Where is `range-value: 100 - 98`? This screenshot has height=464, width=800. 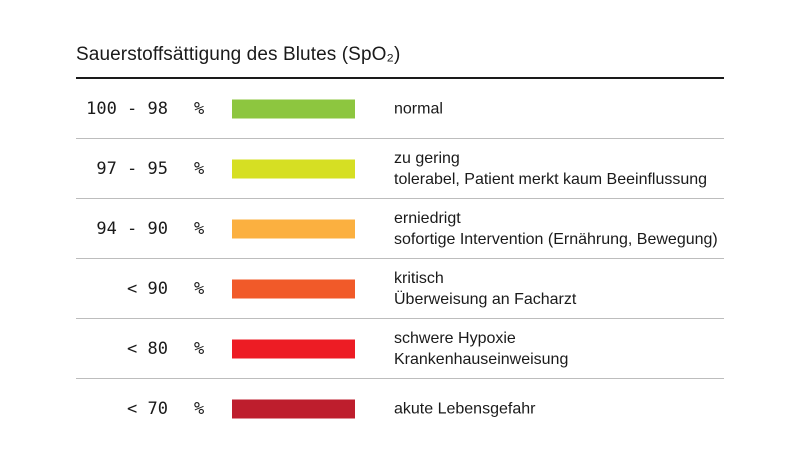
range-value: 100 - 98 is located at coordinates (127, 108).